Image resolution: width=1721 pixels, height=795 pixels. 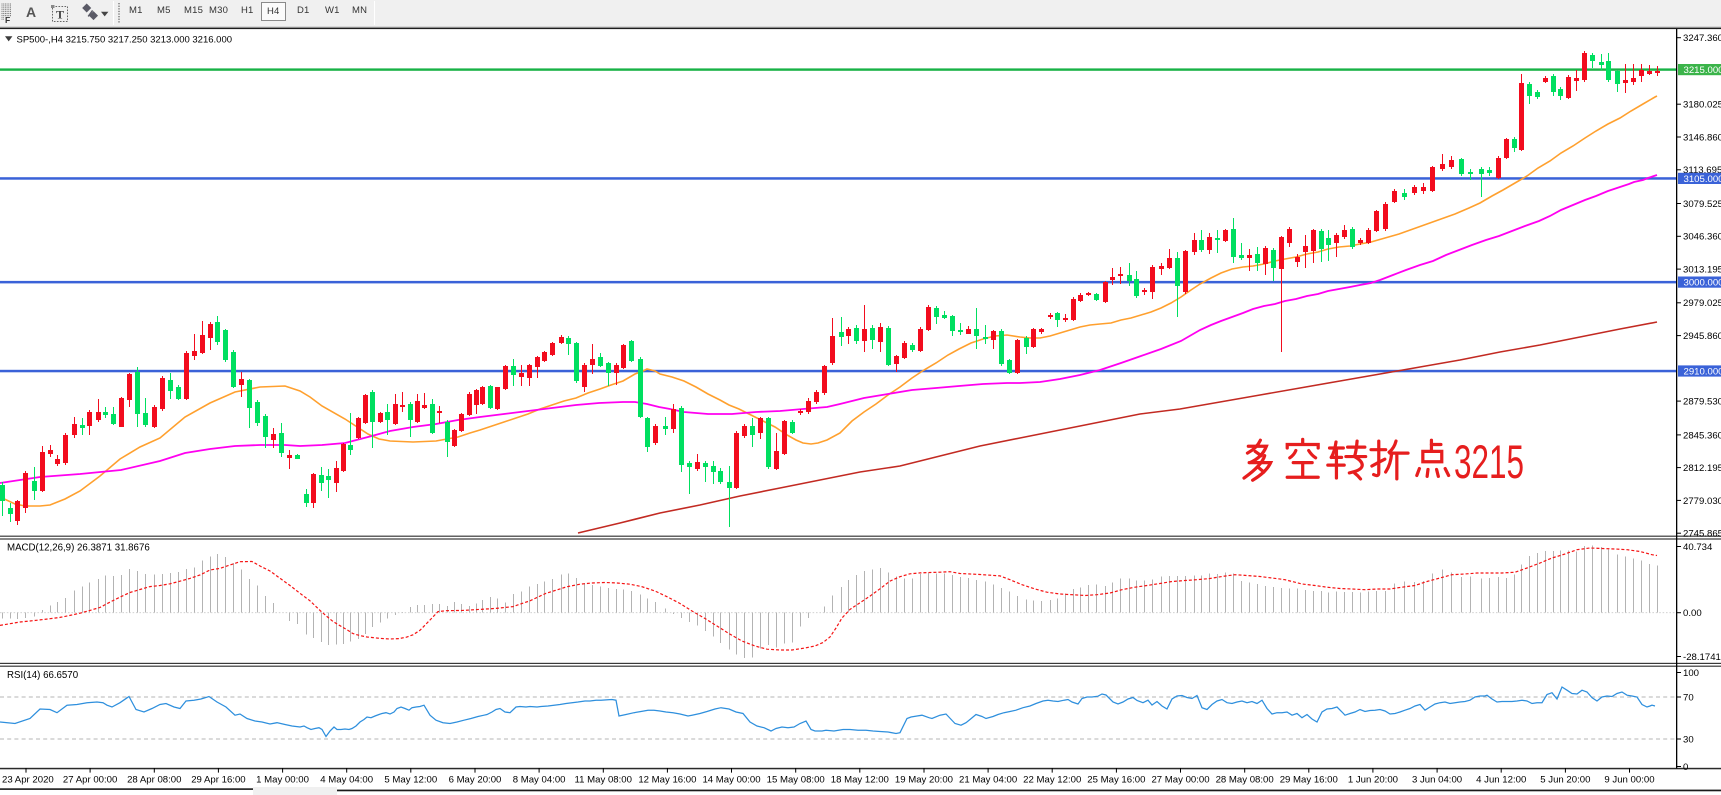 What do you see at coordinates (1685, 767) in the screenshot?
I see `svg-text: 0` at bounding box center [1685, 767].